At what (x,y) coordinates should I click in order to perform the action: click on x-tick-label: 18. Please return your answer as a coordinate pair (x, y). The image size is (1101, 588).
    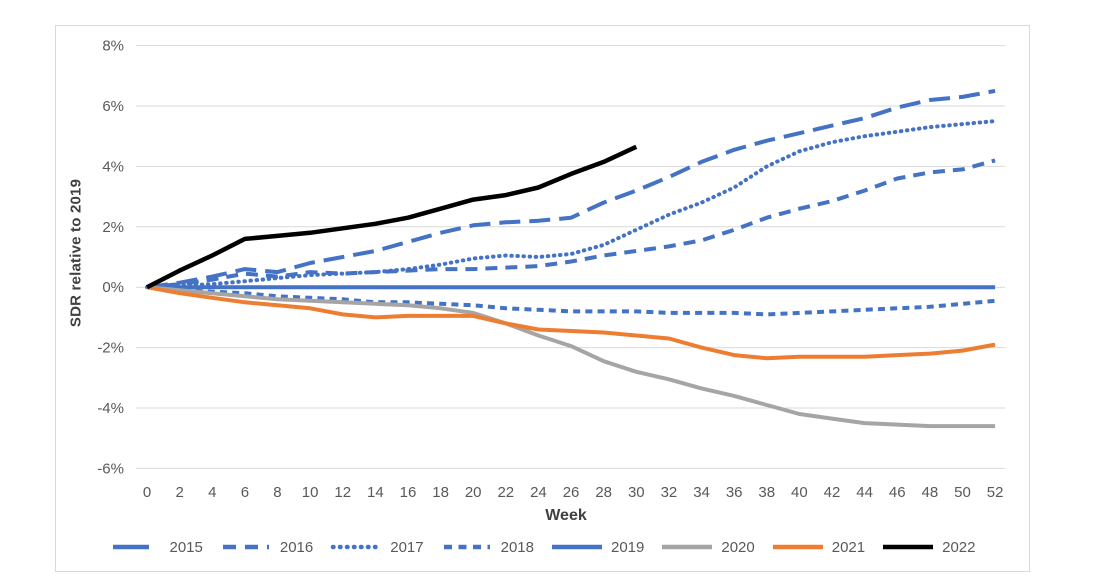
    Looking at the image, I should click on (440, 492).